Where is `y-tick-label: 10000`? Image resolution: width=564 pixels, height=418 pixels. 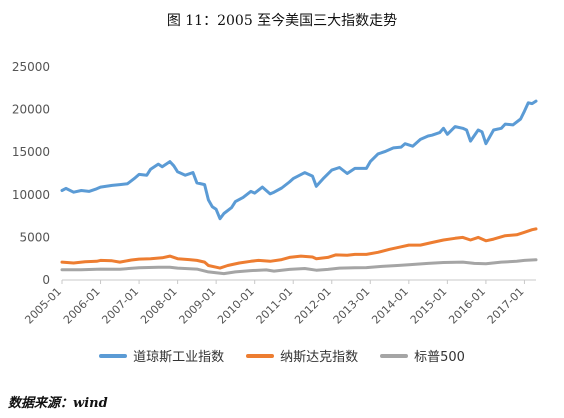 y-tick-label: 10000 is located at coordinates (31, 195).